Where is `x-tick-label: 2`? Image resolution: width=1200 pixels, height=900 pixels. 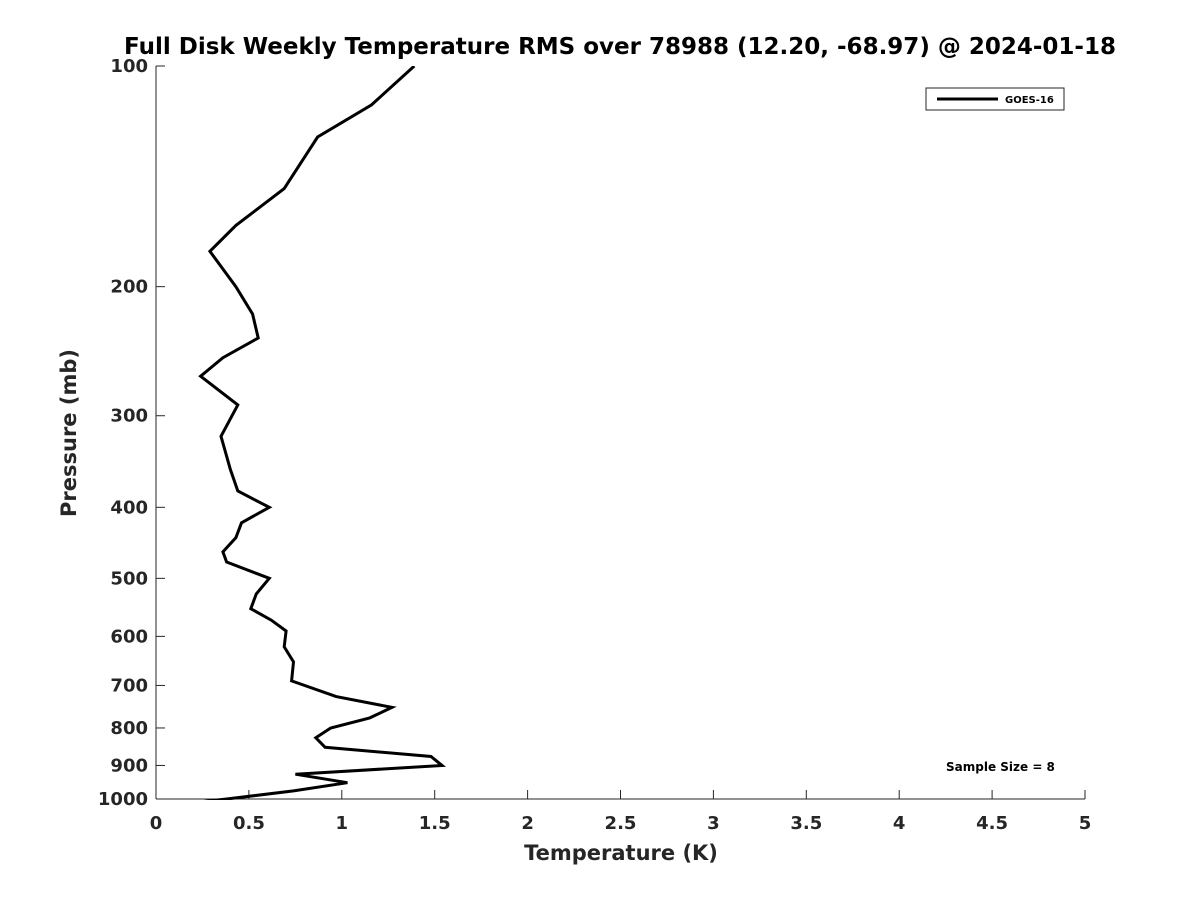
x-tick-label: 2 is located at coordinates (527, 823).